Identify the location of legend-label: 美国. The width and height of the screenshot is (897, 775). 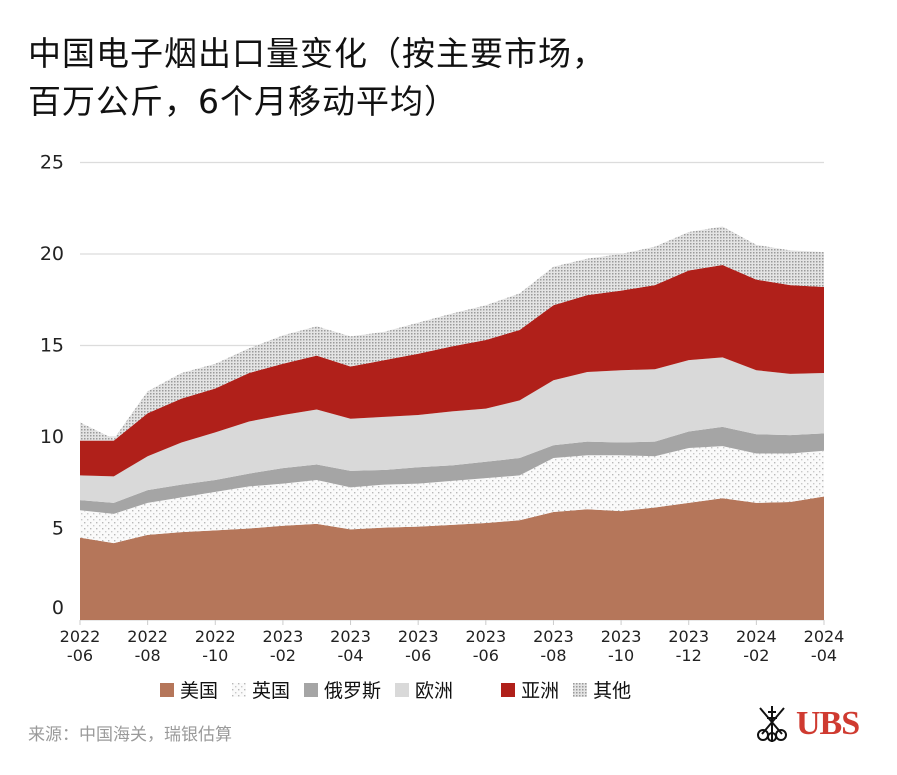
(199, 691).